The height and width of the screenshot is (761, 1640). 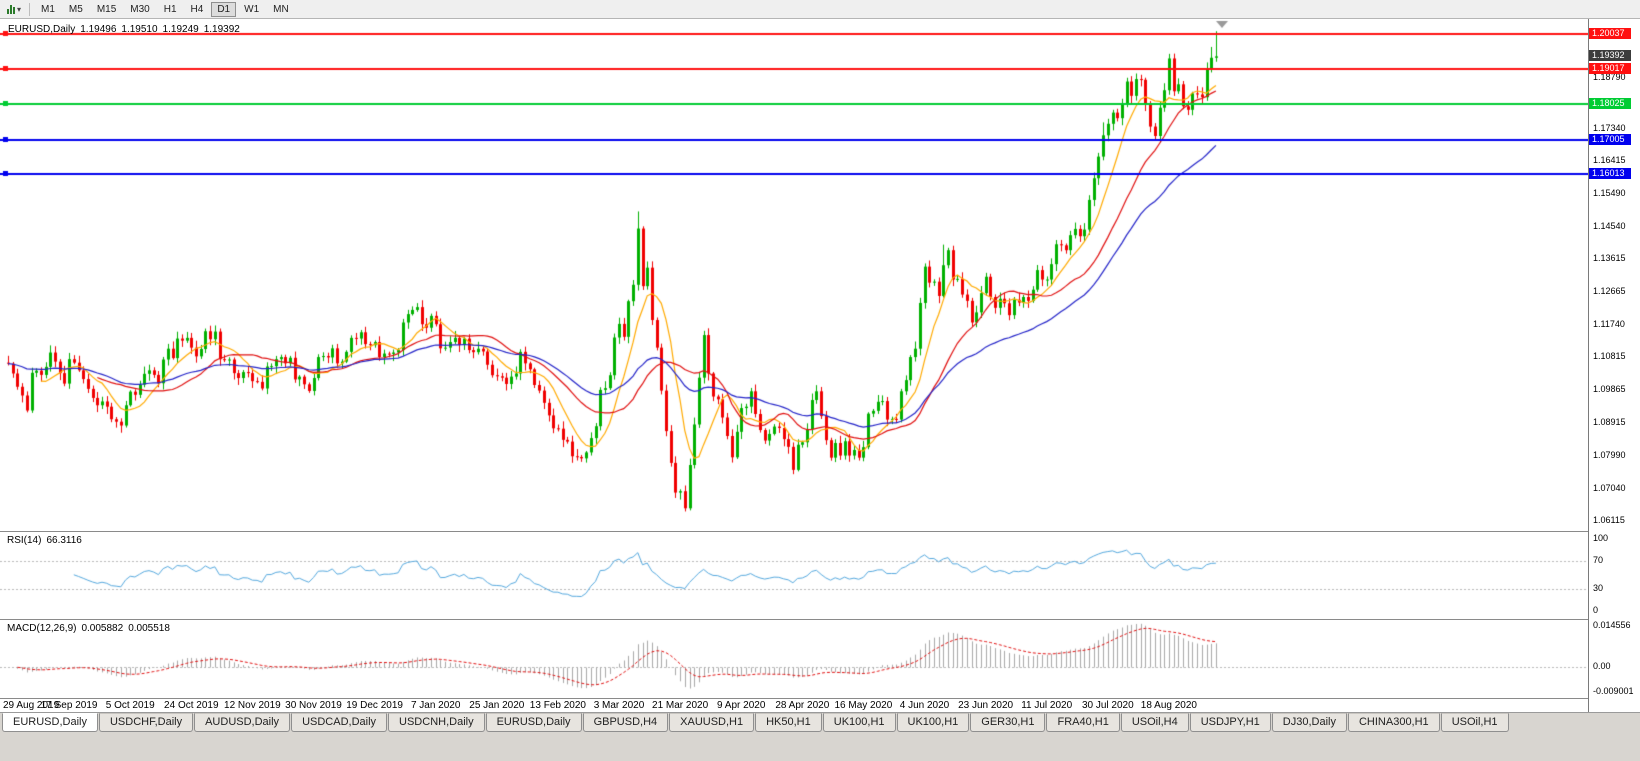 What do you see at coordinates (1609, 355) in the screenshot?
I see `price-axis-tick: 1.10815` at bounding box center [1609, 355].